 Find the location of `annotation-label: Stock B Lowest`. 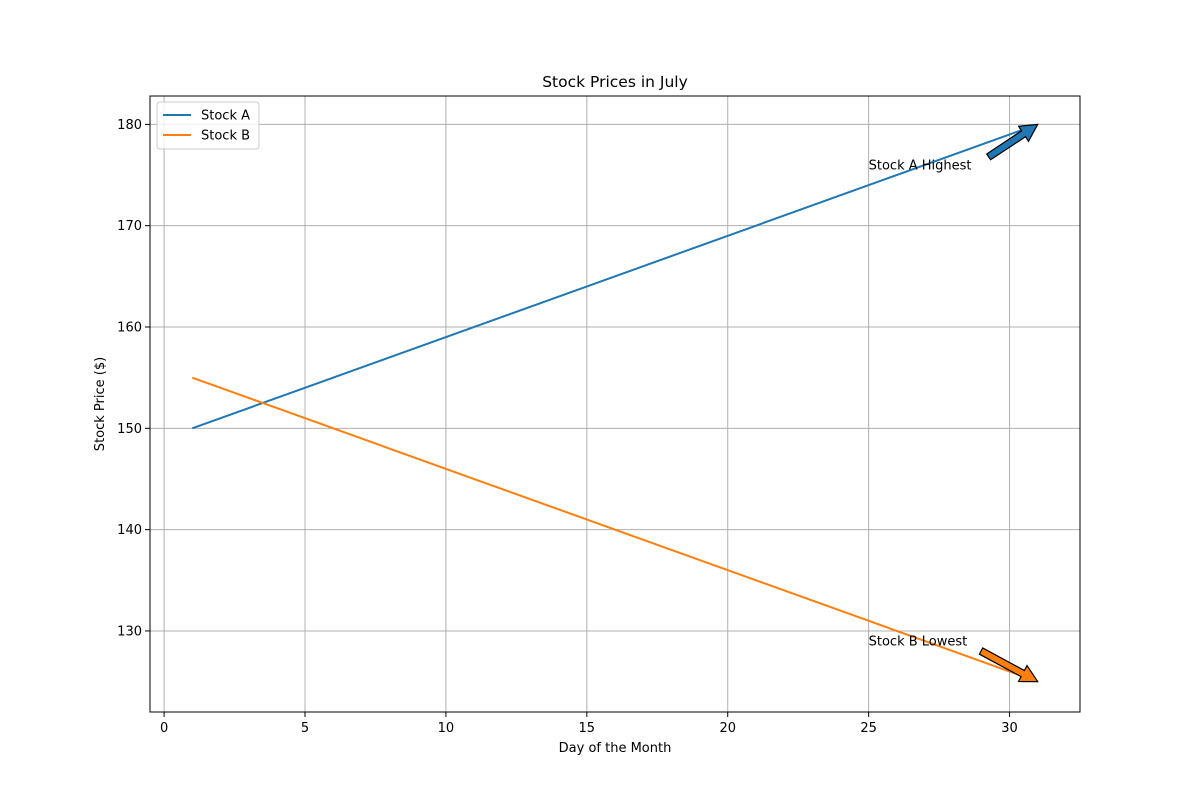

annotation-label: Stock B Lowest is located at coordinates (918, 642).